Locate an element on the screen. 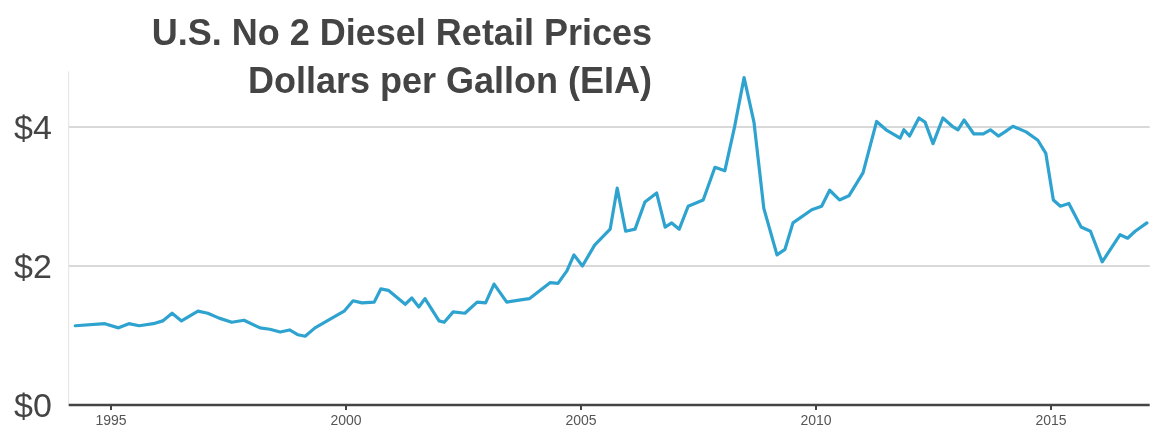 This screenshot has width=1150, height=434. x-tick-label: 2000 is located at coordinates (346, 420).